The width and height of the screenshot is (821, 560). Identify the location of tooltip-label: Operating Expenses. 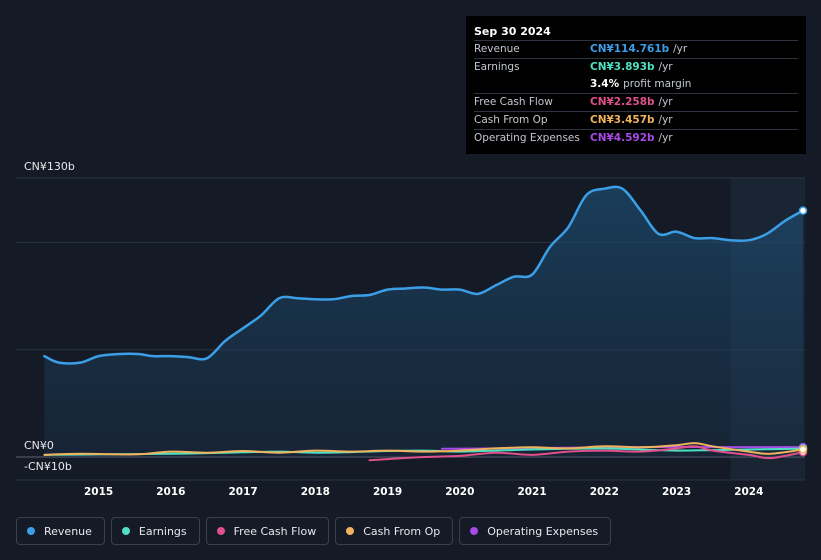
(527, 138).